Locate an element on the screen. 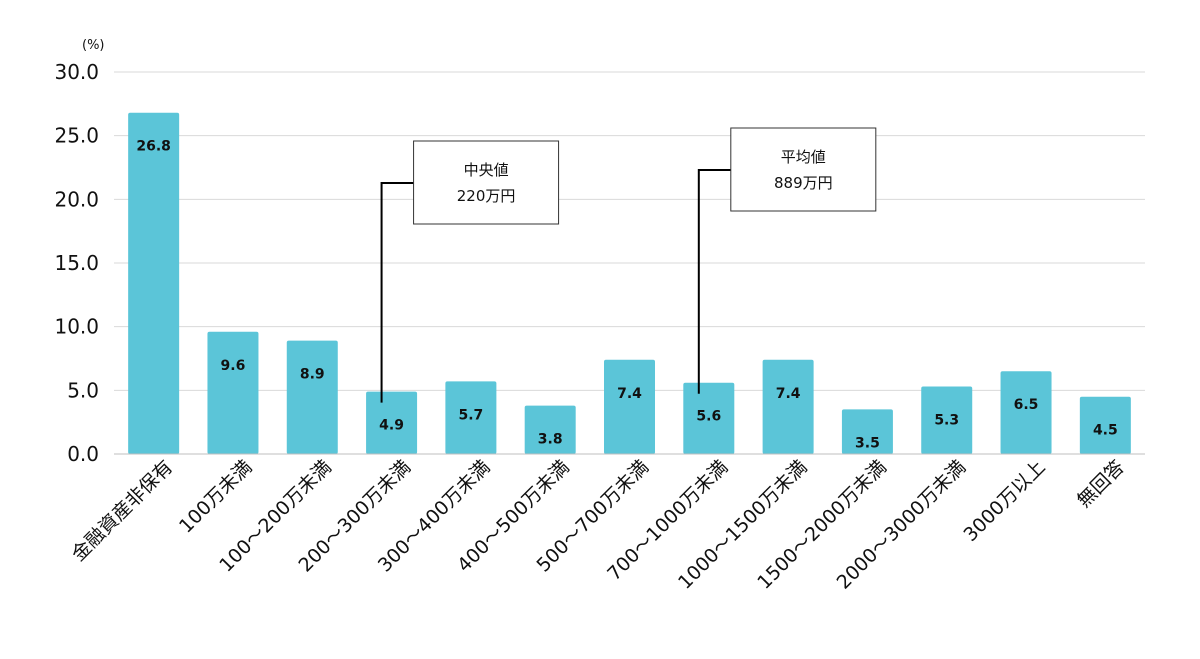 This screenshot has width=1200, height=659. x-tick-label: 無回答 is located at coordinates (1101, 484).